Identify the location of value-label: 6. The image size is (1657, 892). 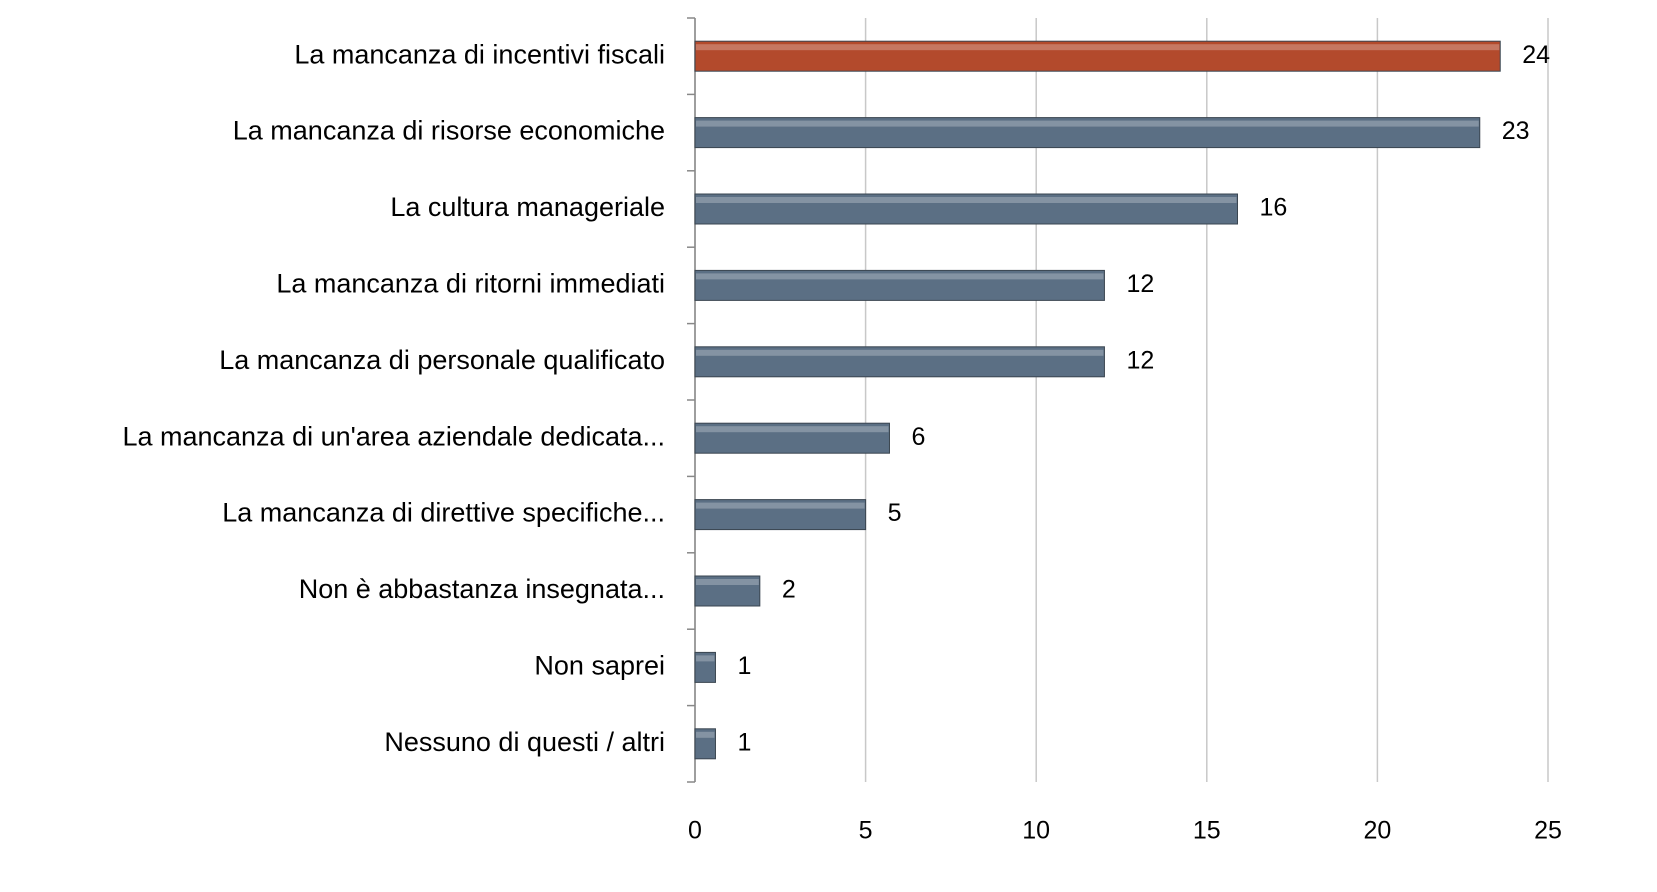
(918, 437).